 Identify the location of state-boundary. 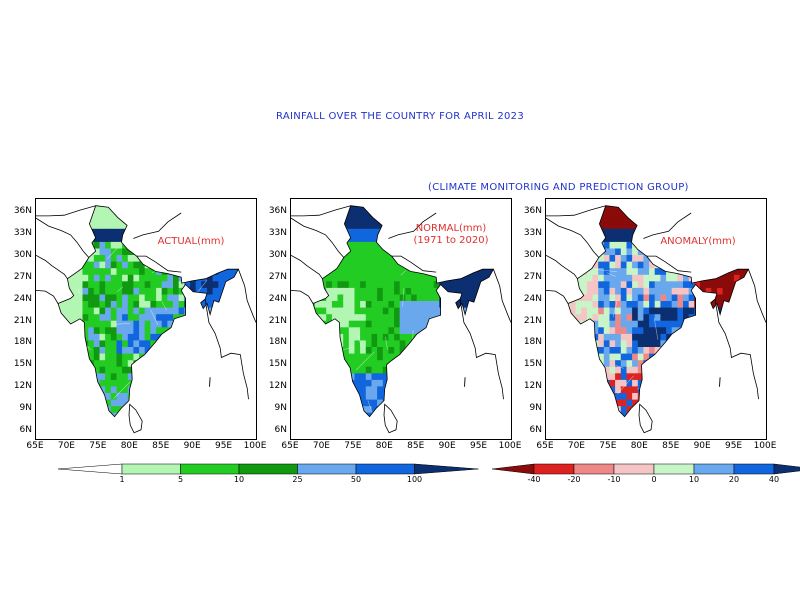
(122, 390).